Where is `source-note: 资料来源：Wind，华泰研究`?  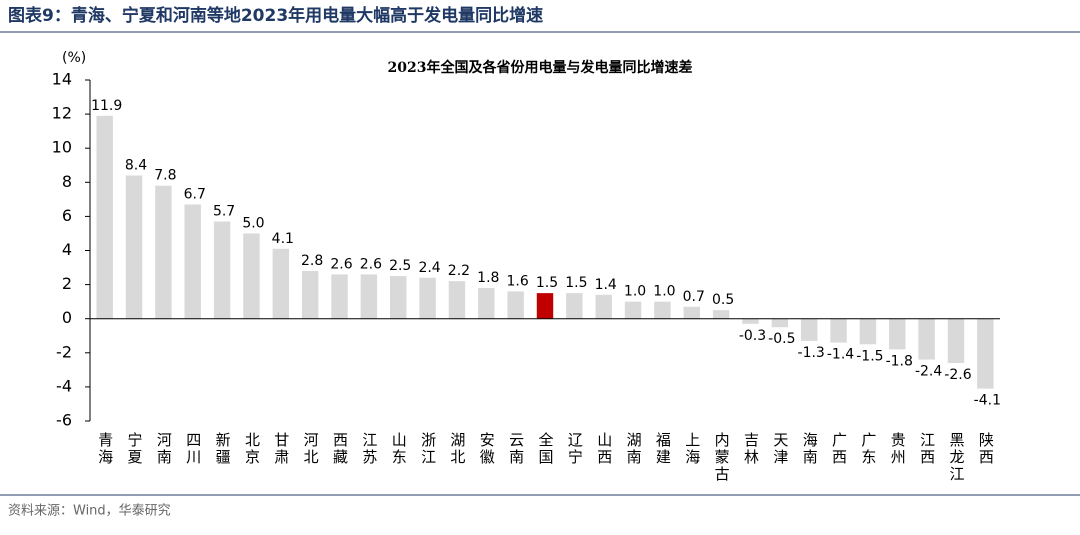 source-note: 资料来源：Wind，华泰研究 is located at coordinates (89, 511).